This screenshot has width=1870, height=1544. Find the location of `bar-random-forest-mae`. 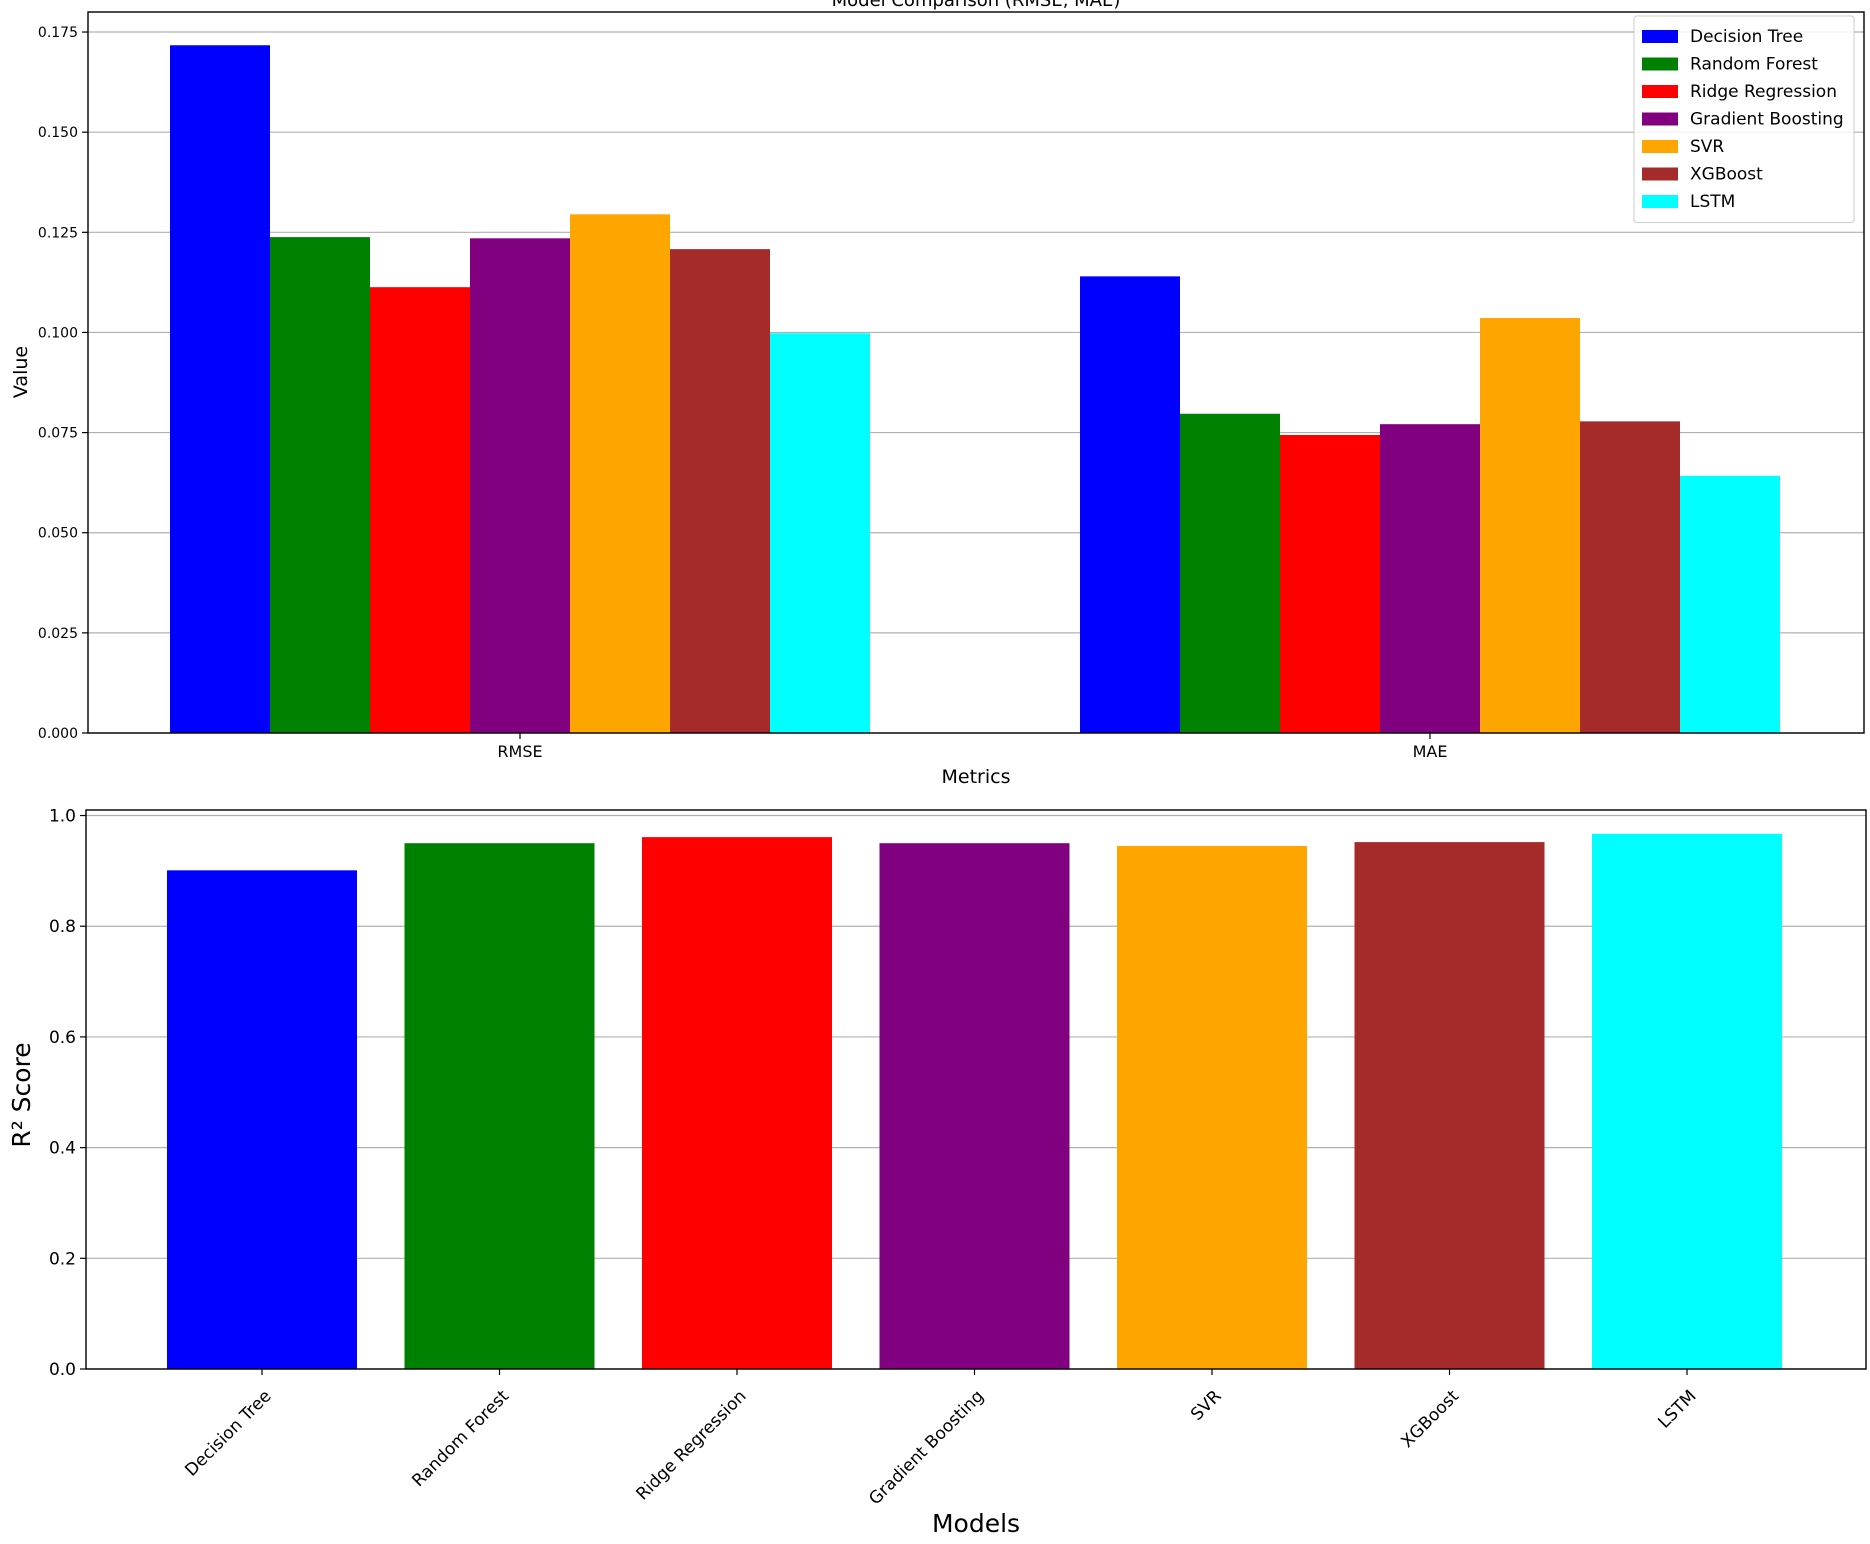

bar-random-forest-mae is located at coordinates (1230, 573).